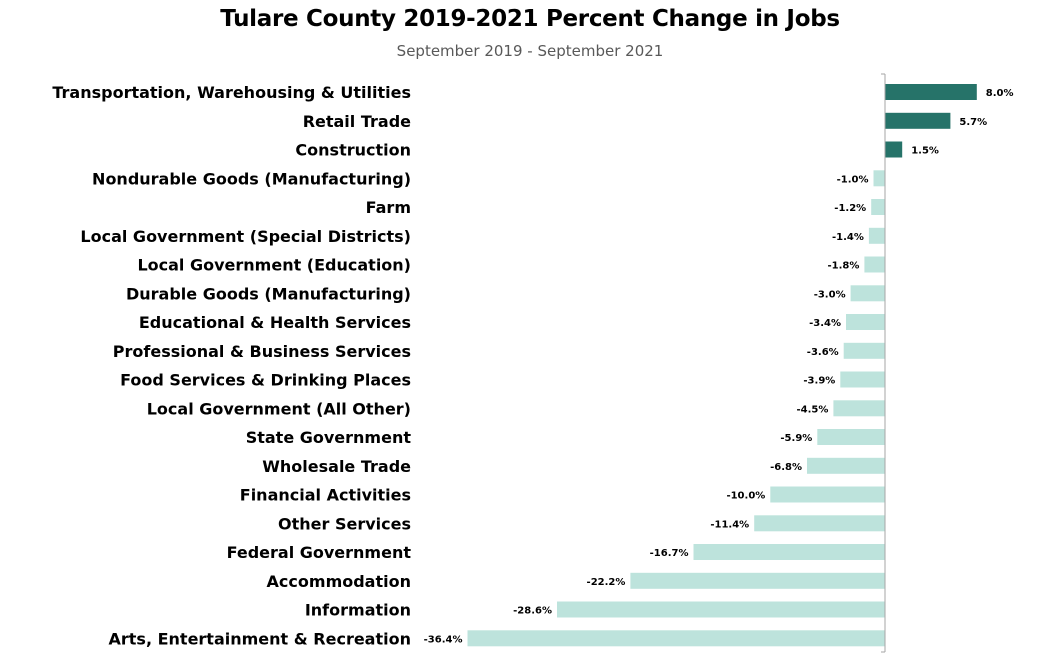 The width and height of the screenshot is (1060, 667). What do you see at coordinates (262, 351) in the screenshot?
I see `category-label: Professional & Business Services` at bounding box center [262, 351].